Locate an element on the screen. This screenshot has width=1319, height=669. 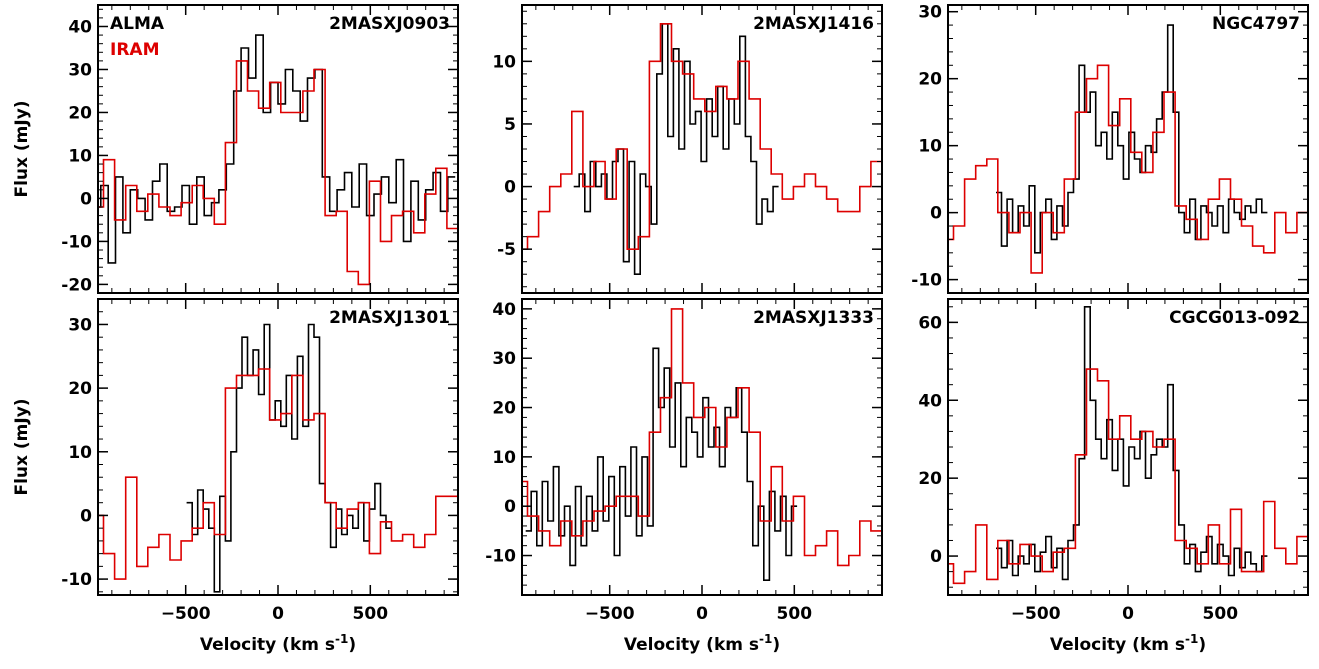
panel-title: 2MASXJ1333 is located at coordinates (813, 318).